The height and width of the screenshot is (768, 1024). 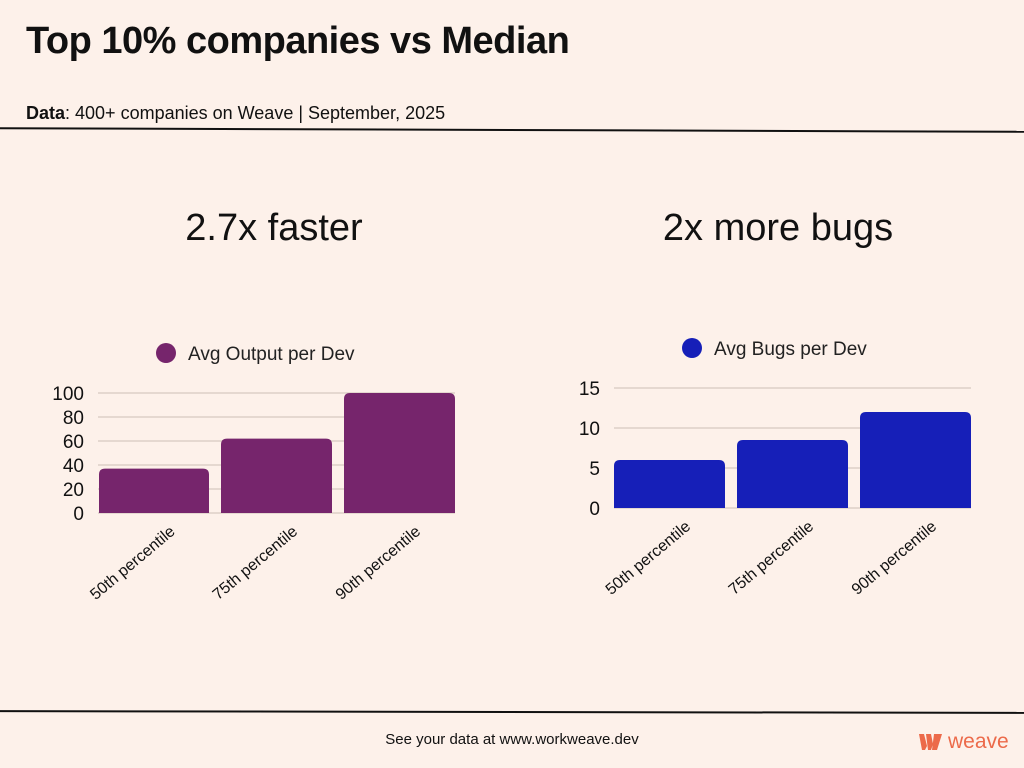 I want to click on legend-label: Avg Output per Dev, so click(x=271, y=354).